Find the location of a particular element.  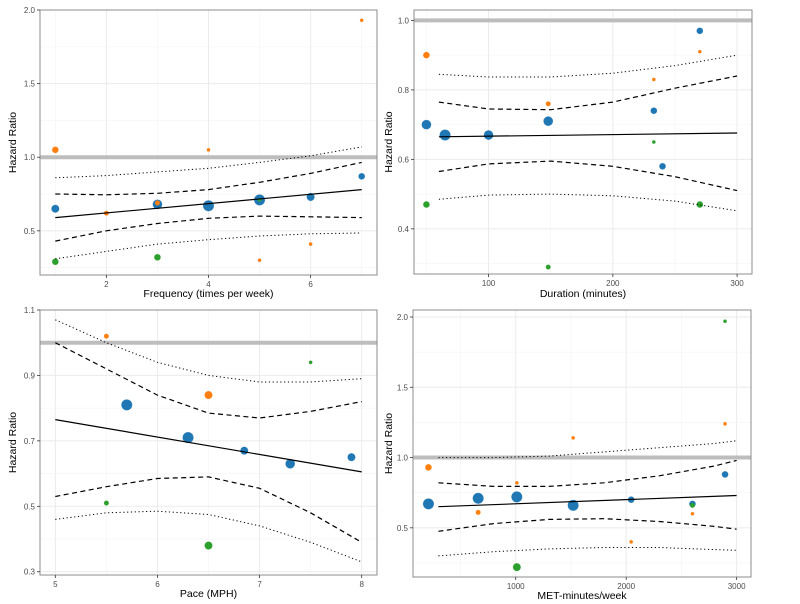

x-tick-label: 5 is located at coordinates (55, 584).